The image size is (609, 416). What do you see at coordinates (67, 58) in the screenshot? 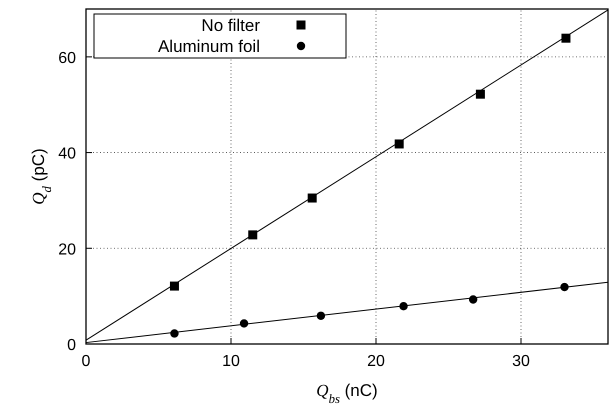
I see `y-tick-label: 60` at bounding box center [67, 58].